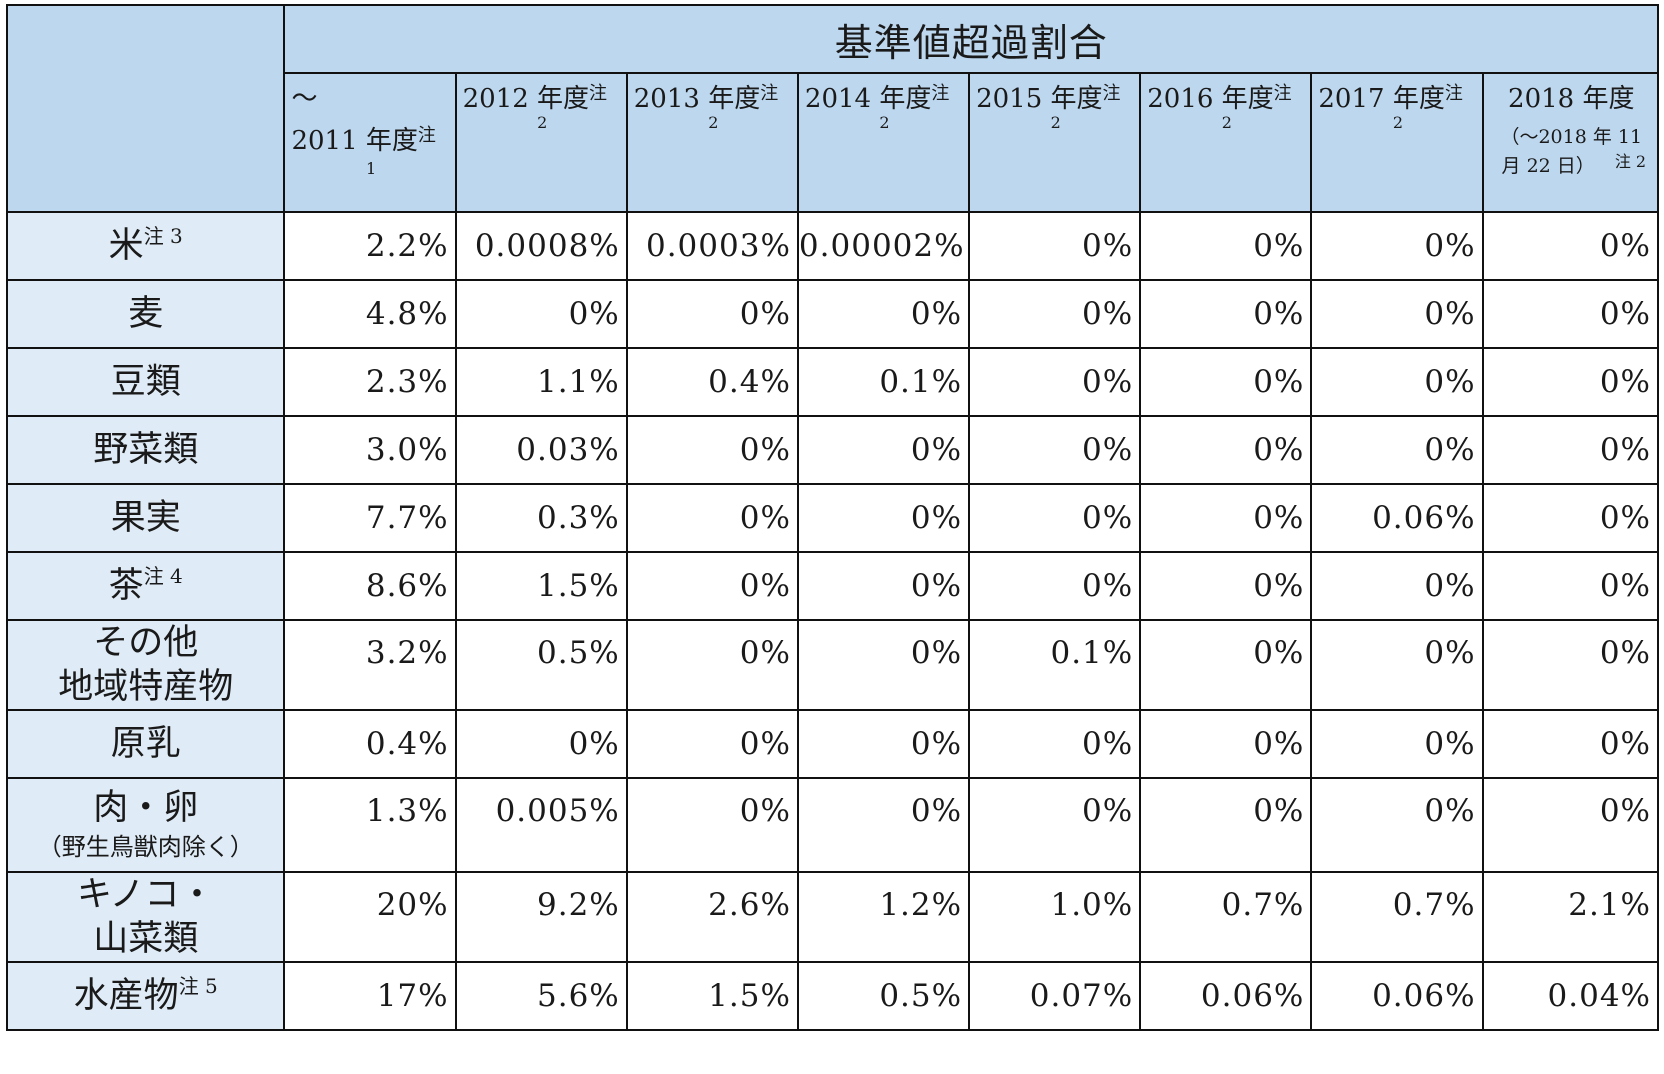 This screenshot has height=1074, width=1664. I want to click on value-cell: 1.3%, so click(370, 825).